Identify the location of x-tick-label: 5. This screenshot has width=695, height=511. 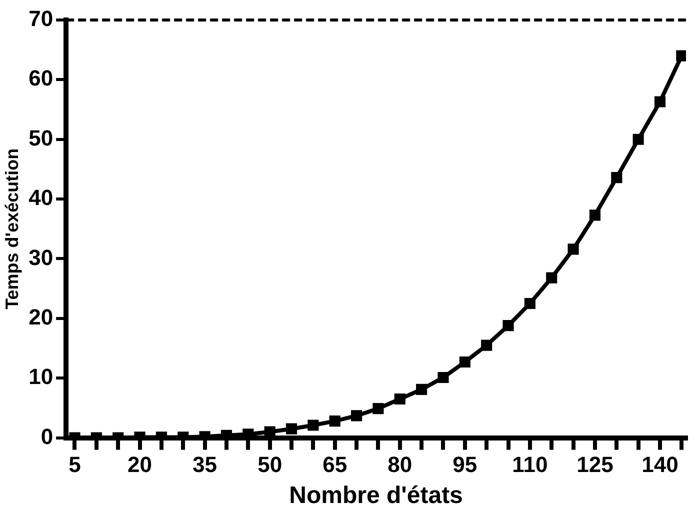
(74, 465).